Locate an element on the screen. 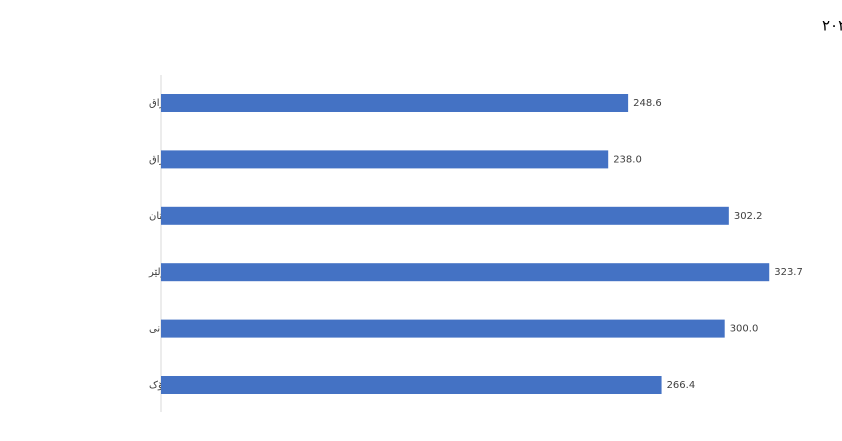 The height and width of the screenshot is (441, 842). value-label: 302.2 is located at coordinates (748, 216).